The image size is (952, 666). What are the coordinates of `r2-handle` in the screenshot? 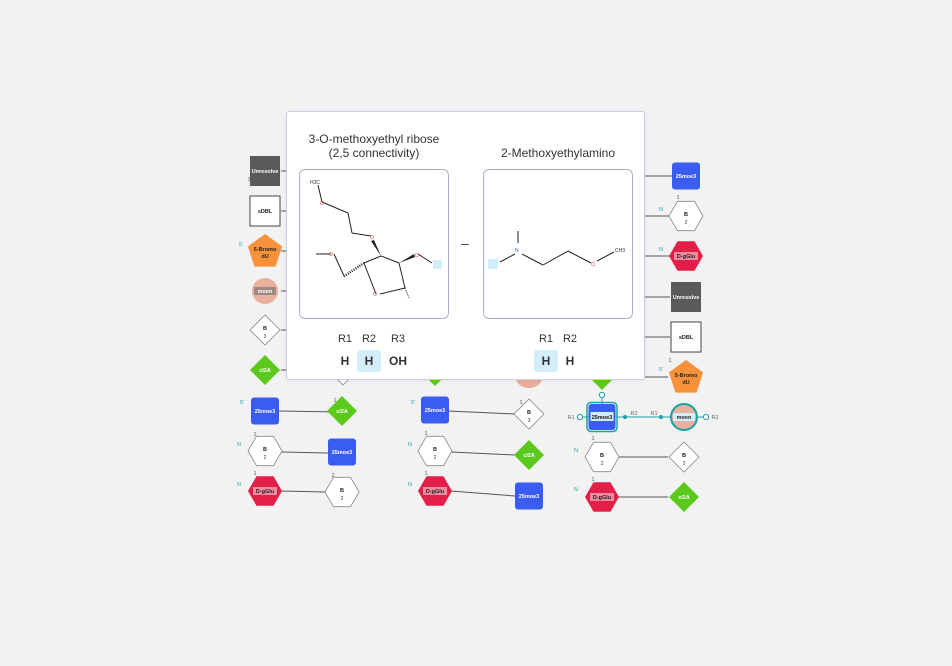 It's located at (706, 417).